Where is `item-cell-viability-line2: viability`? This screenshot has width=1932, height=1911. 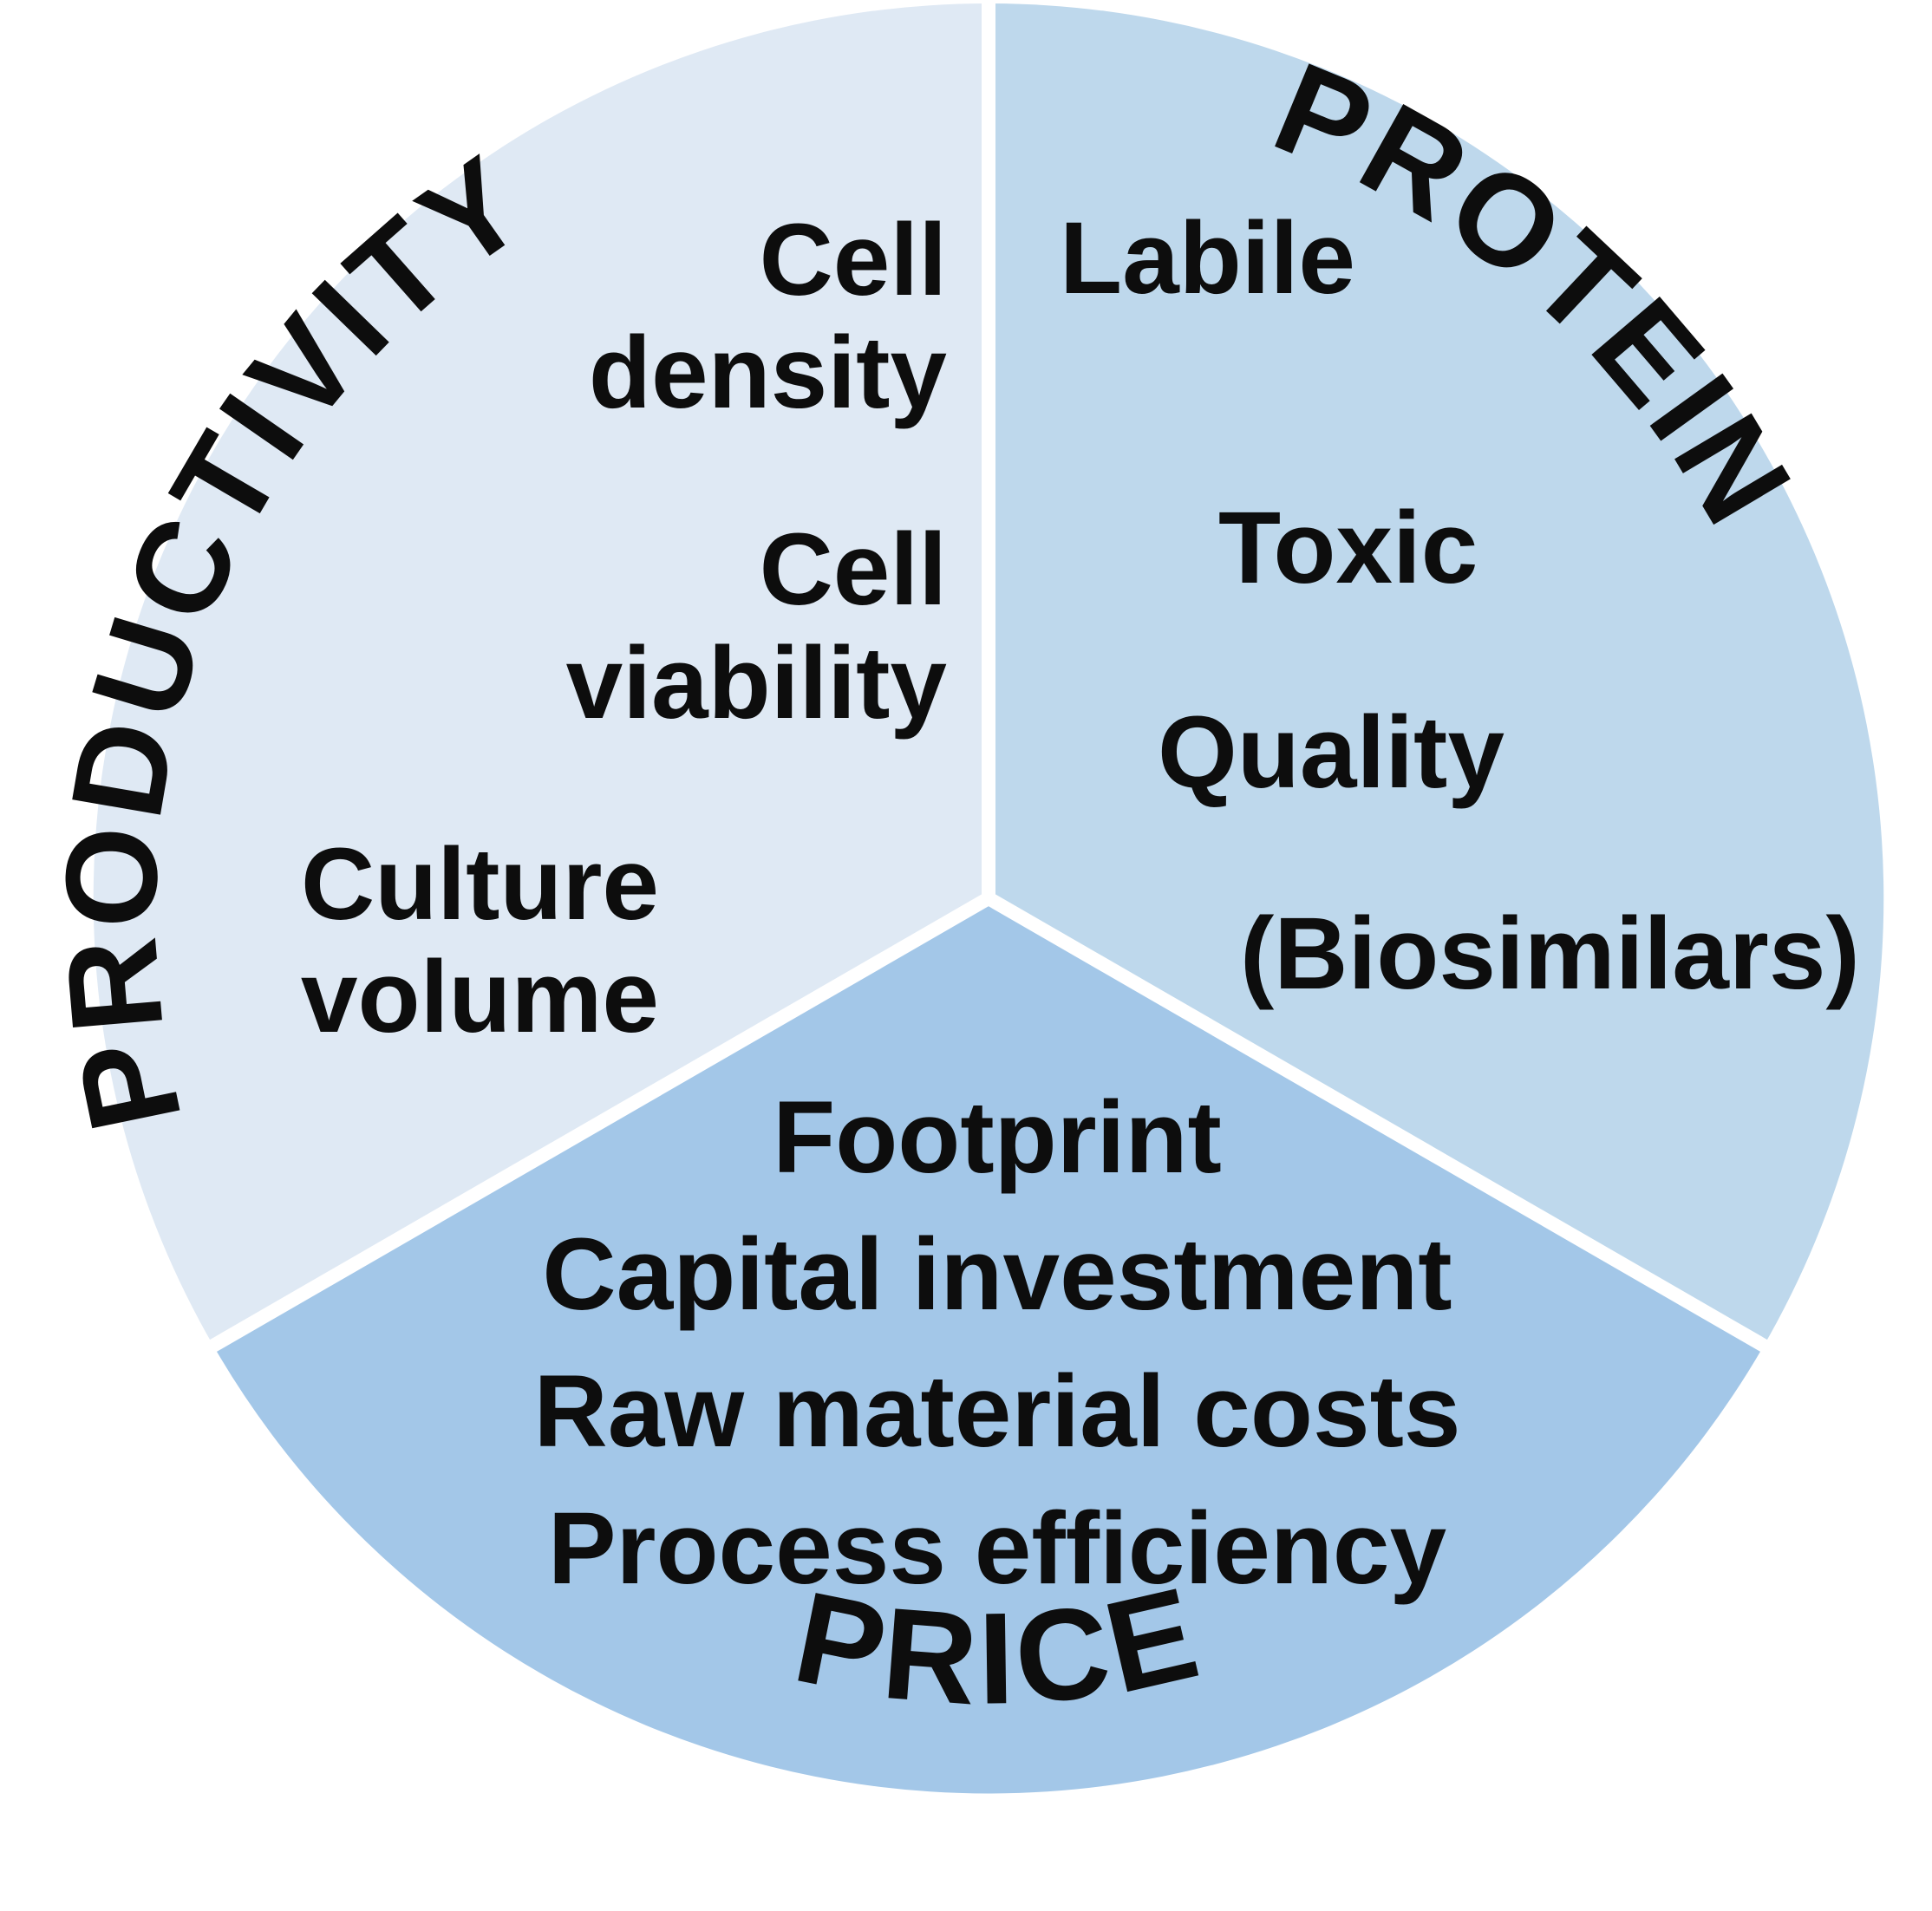 item-cell-viability-line2: viability is located at coordinates (756, 683).